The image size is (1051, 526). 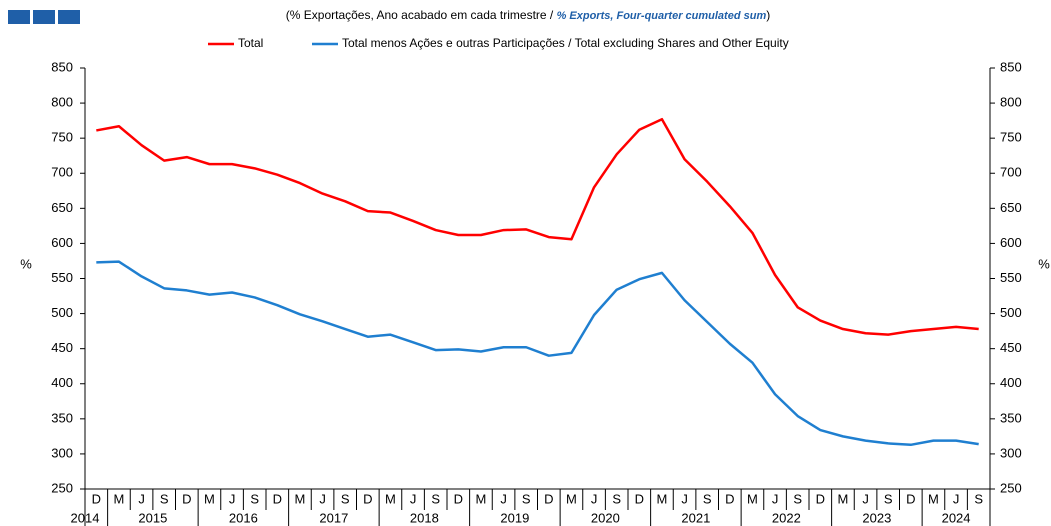 I want to click on y-tick-label: 700, so click(x=62, y=172).